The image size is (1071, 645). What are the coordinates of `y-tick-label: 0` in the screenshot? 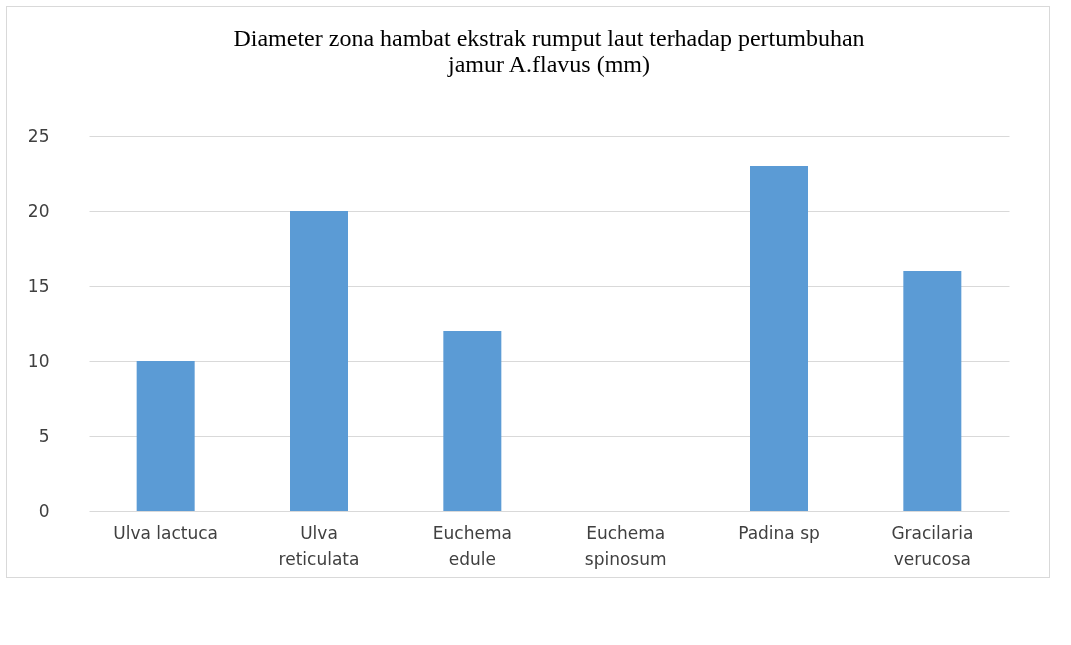 It's located at (44, 510).